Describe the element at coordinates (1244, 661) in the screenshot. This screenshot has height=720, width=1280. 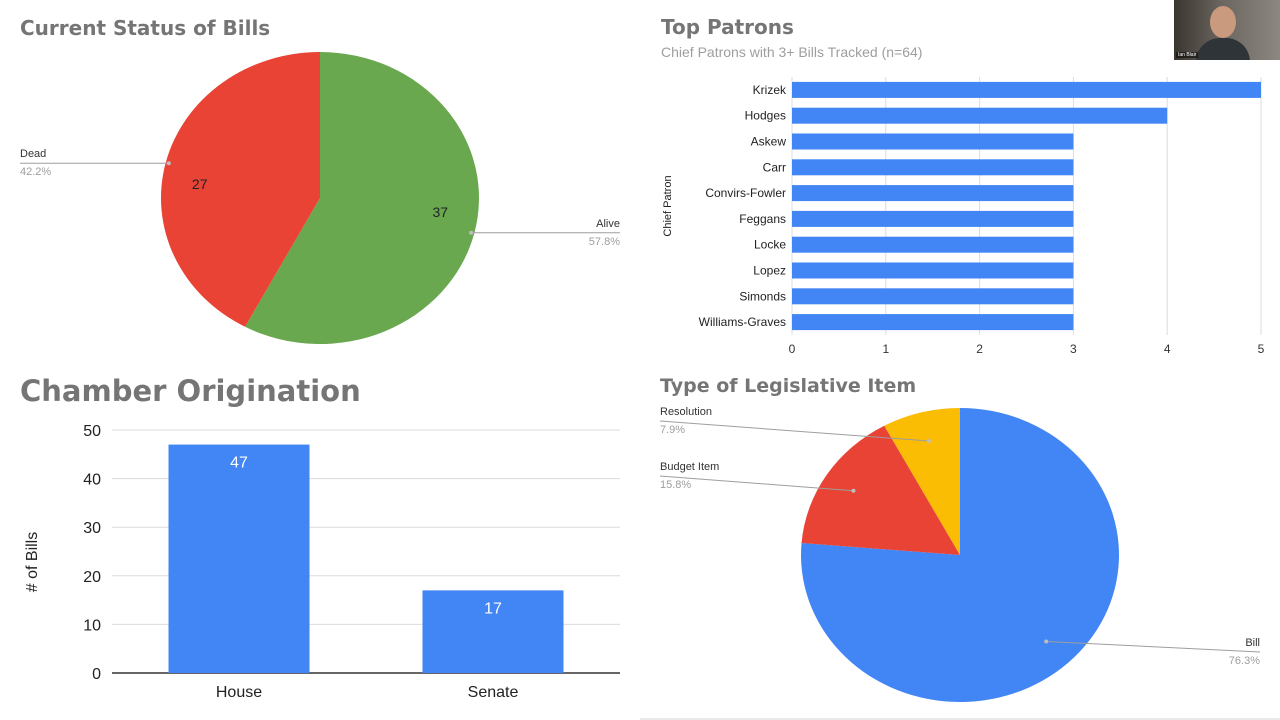
I see `pie-legend-percent-bill: 76.3%` at that location.